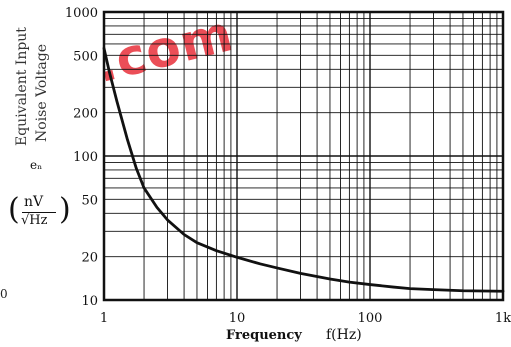  Describe the element at coordinates (503, 318) in the screenshot. I see `x-tick-label: 1k` at that location.